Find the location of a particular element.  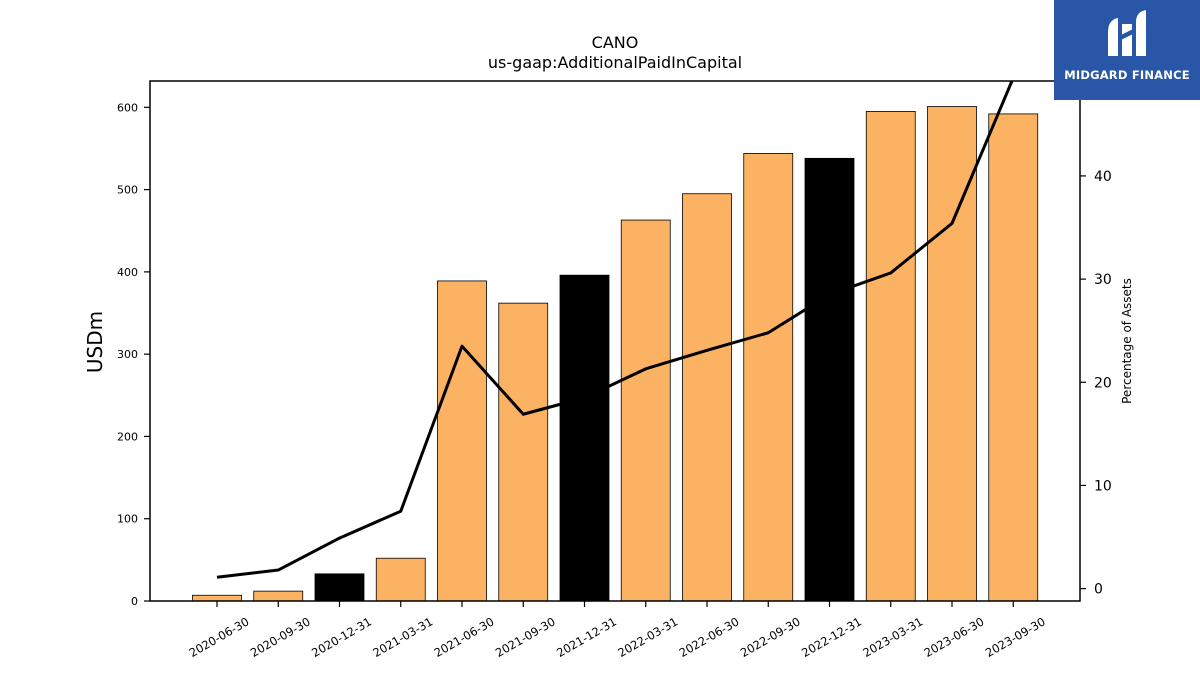

chart-subtitle: us-gaap:AdditionalPaidInCapital is located at coordinates (615, 62).